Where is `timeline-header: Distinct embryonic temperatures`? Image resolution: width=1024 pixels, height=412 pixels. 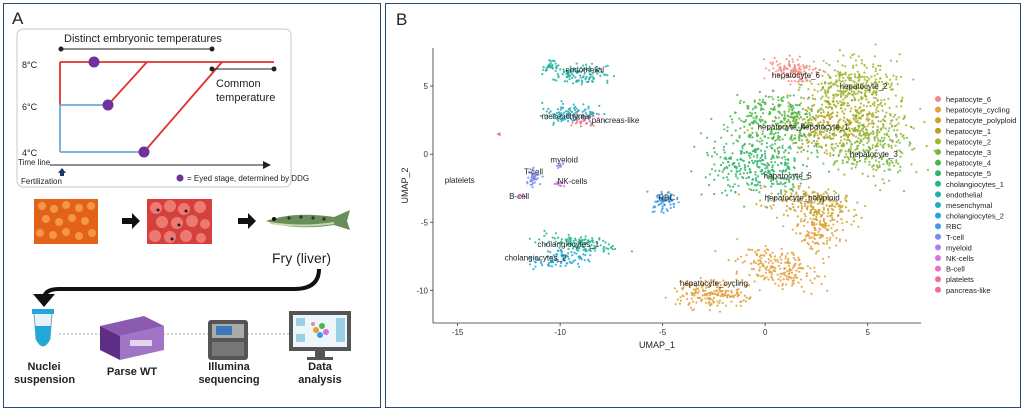 timeline-header: Distinct embryonic temperatures is located at coordinates (143, 39).